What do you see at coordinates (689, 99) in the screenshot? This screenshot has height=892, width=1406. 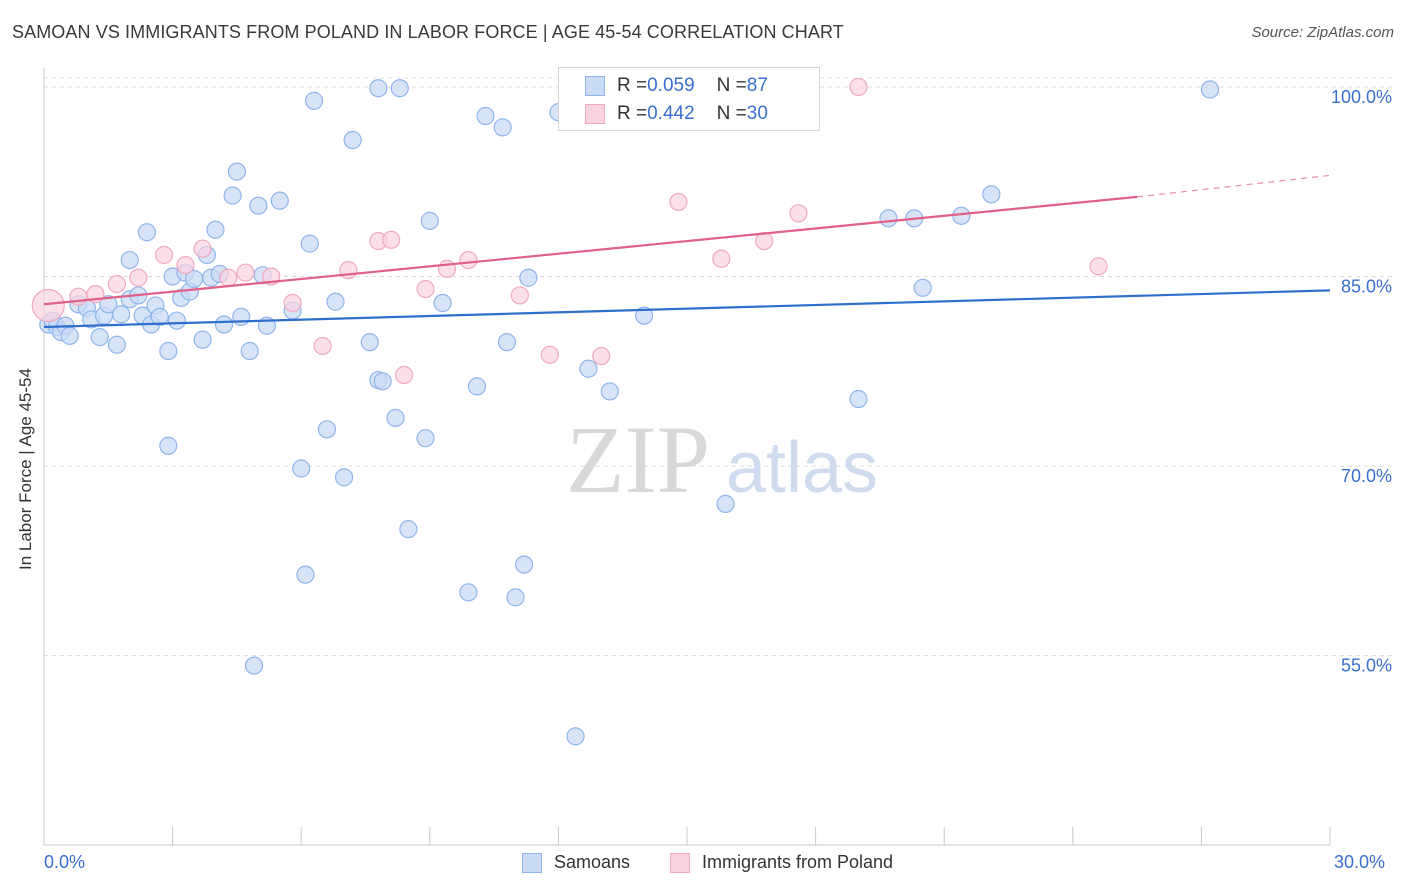 I see `correlation-legend: R = 0.059 N = 87 R = 0.442 N = 30` at bounding box center [689, 99].